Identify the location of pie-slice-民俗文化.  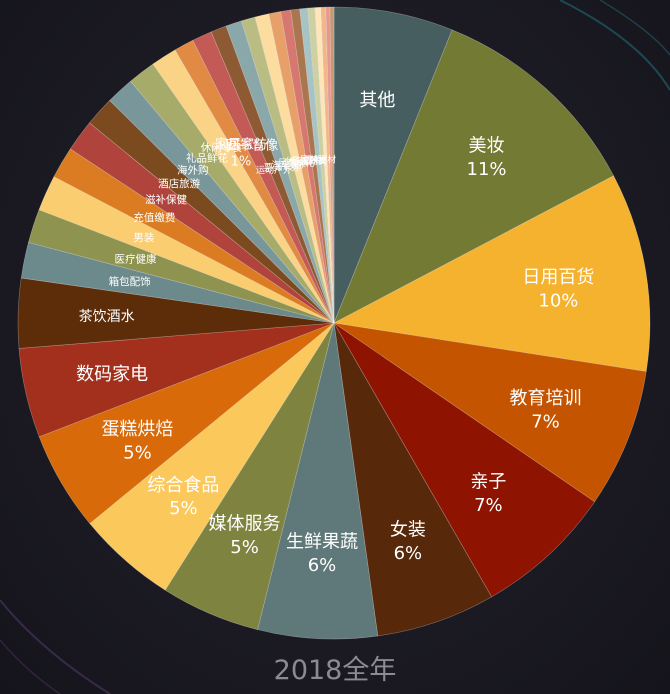
(294, 168).